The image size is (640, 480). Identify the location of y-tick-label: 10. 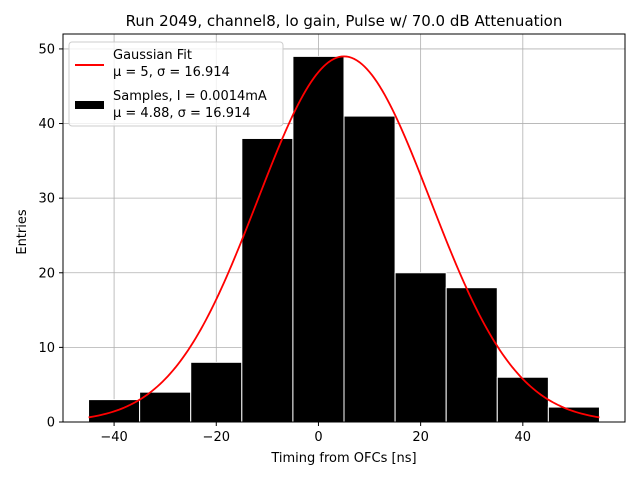
(46, 348).